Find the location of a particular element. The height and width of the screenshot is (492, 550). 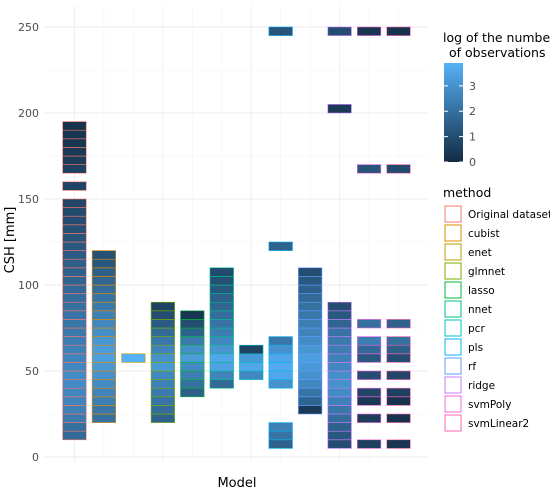

legend-item: rf is located at coordinates (460, 366).